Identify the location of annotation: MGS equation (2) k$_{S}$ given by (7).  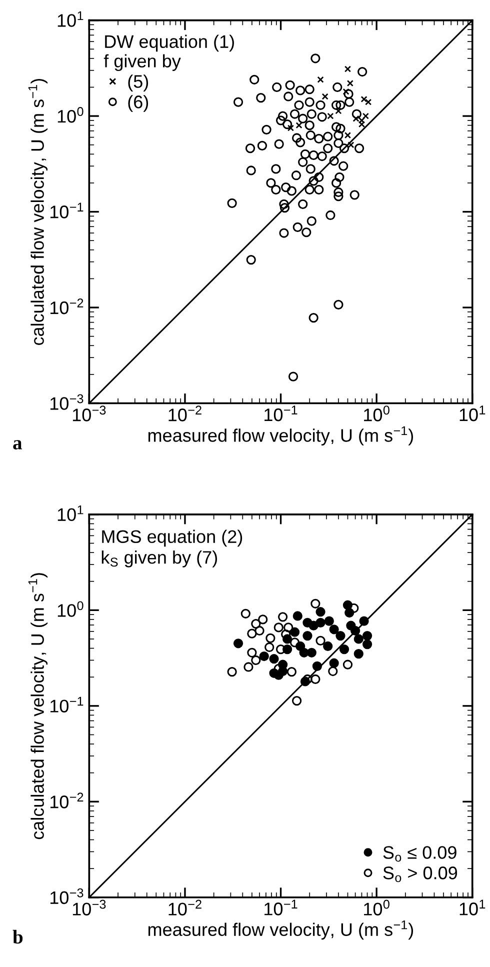
(172, 549).